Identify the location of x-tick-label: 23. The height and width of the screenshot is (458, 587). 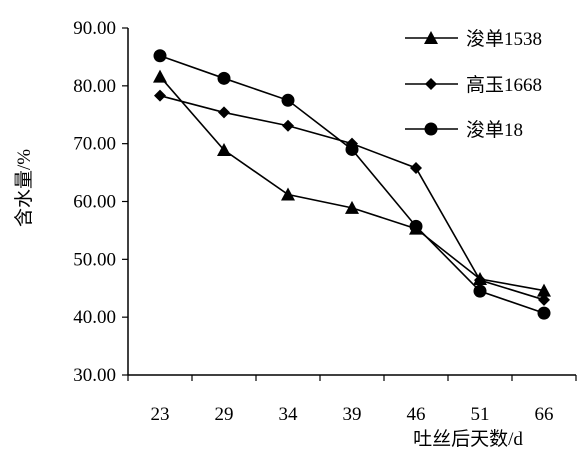
(160, 414).